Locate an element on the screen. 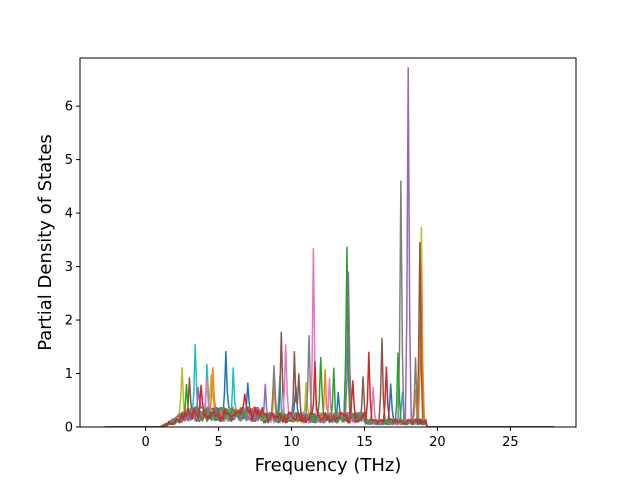 This screenshot has height=480, width=640. y-tick-label: 2 is located at coordinates (69, 321).